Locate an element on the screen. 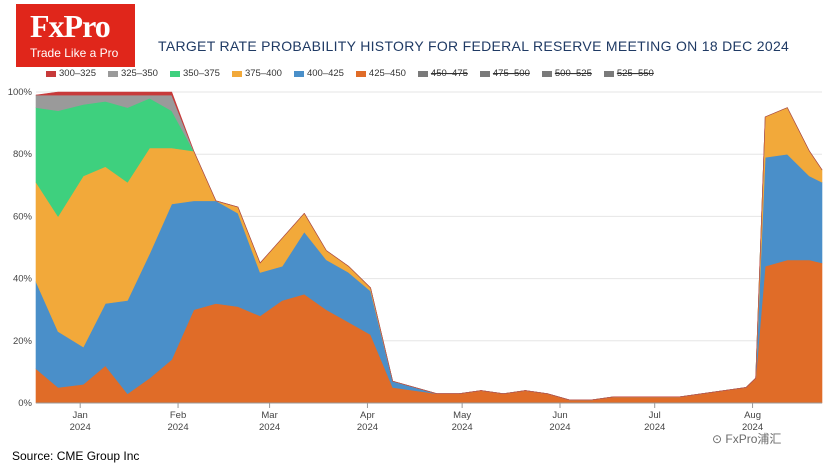 This screenshot has width=835, height=470. y-tick-label: 0% is located at coordinates (25, 403).